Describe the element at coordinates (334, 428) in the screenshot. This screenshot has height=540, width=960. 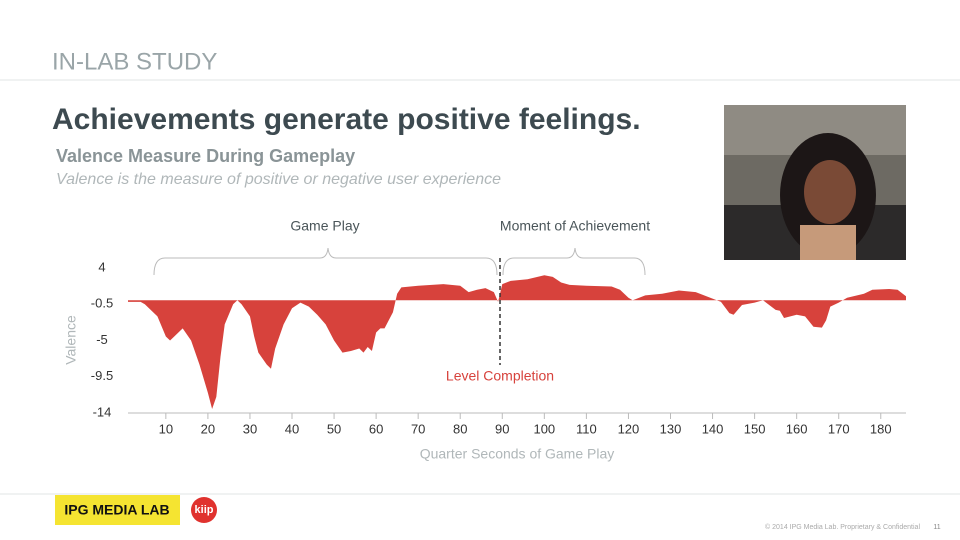
I see `x-tick-label: 50` at that location.